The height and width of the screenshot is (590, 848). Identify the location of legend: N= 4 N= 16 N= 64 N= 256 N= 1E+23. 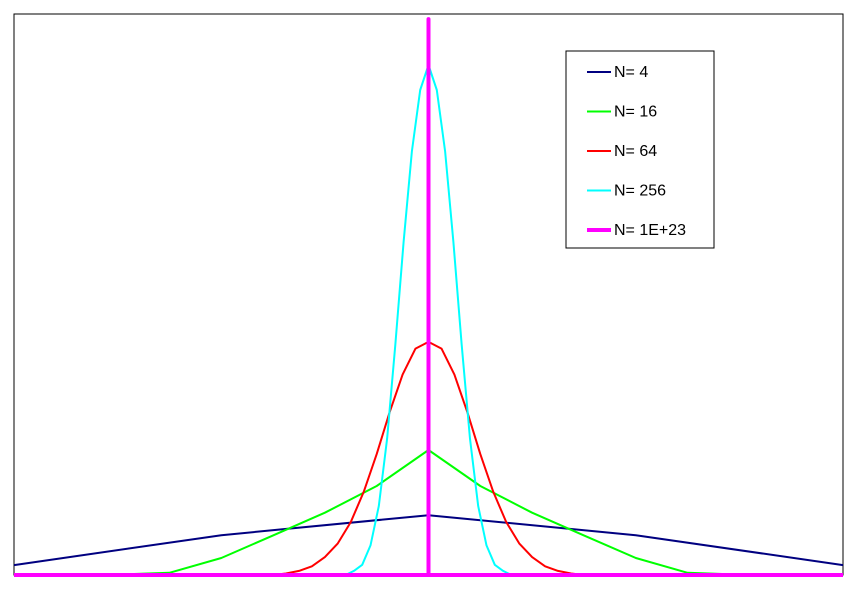
(640, 149).